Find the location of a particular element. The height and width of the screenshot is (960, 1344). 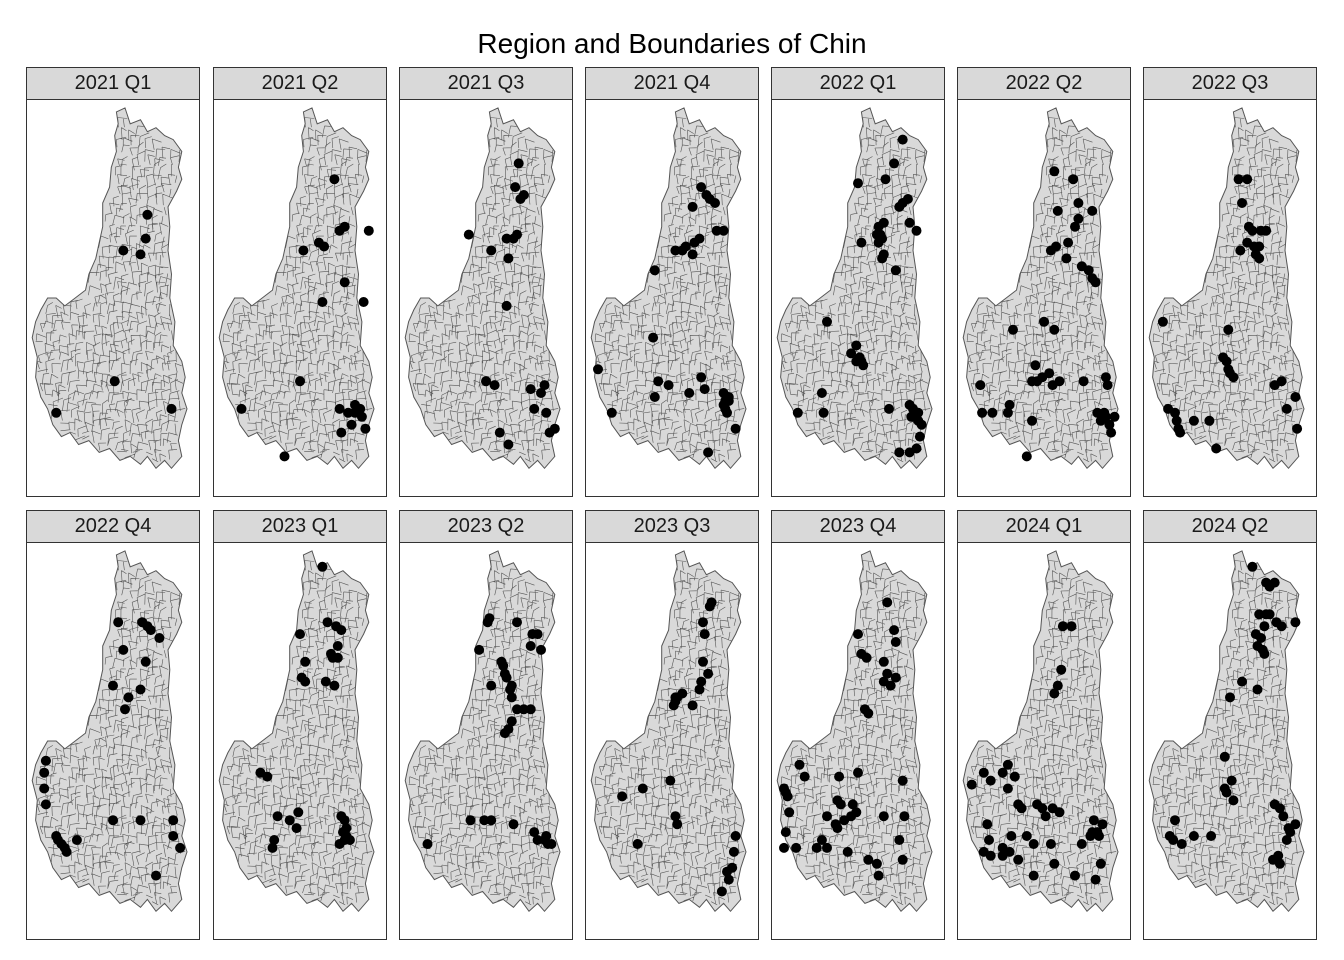

facet-strip-label: 2021 Q3 is located at coordinates (486, 83).